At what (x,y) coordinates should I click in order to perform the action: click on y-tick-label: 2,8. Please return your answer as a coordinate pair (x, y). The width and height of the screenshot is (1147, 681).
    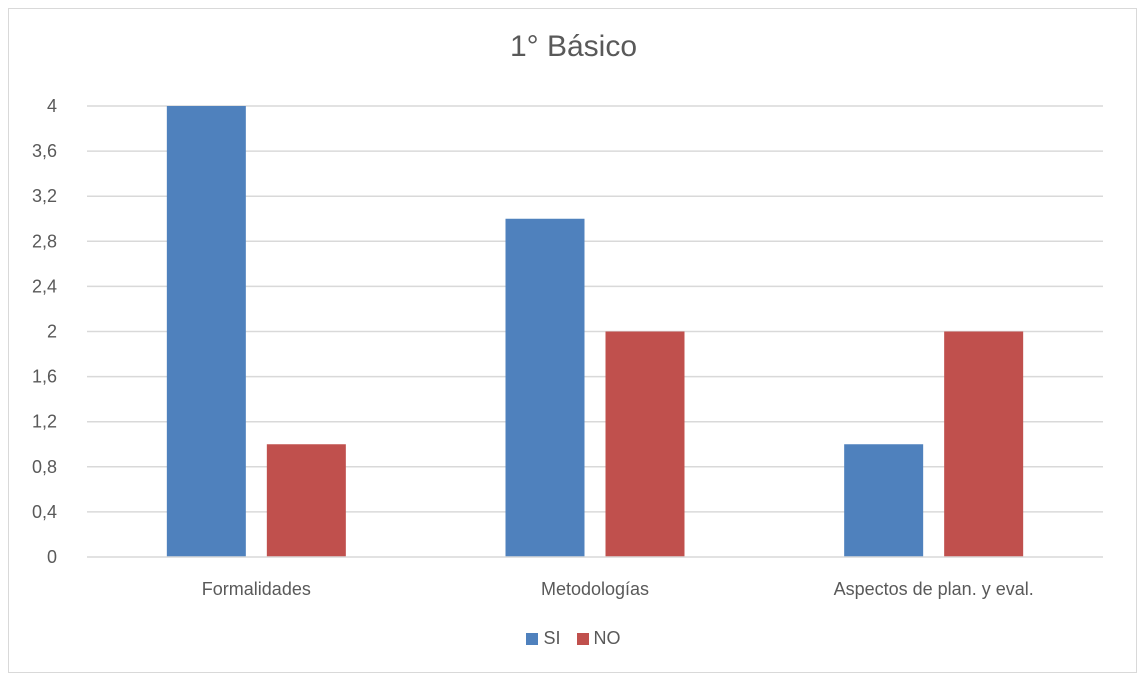
    Looking at the image, I should click on (44, 241).